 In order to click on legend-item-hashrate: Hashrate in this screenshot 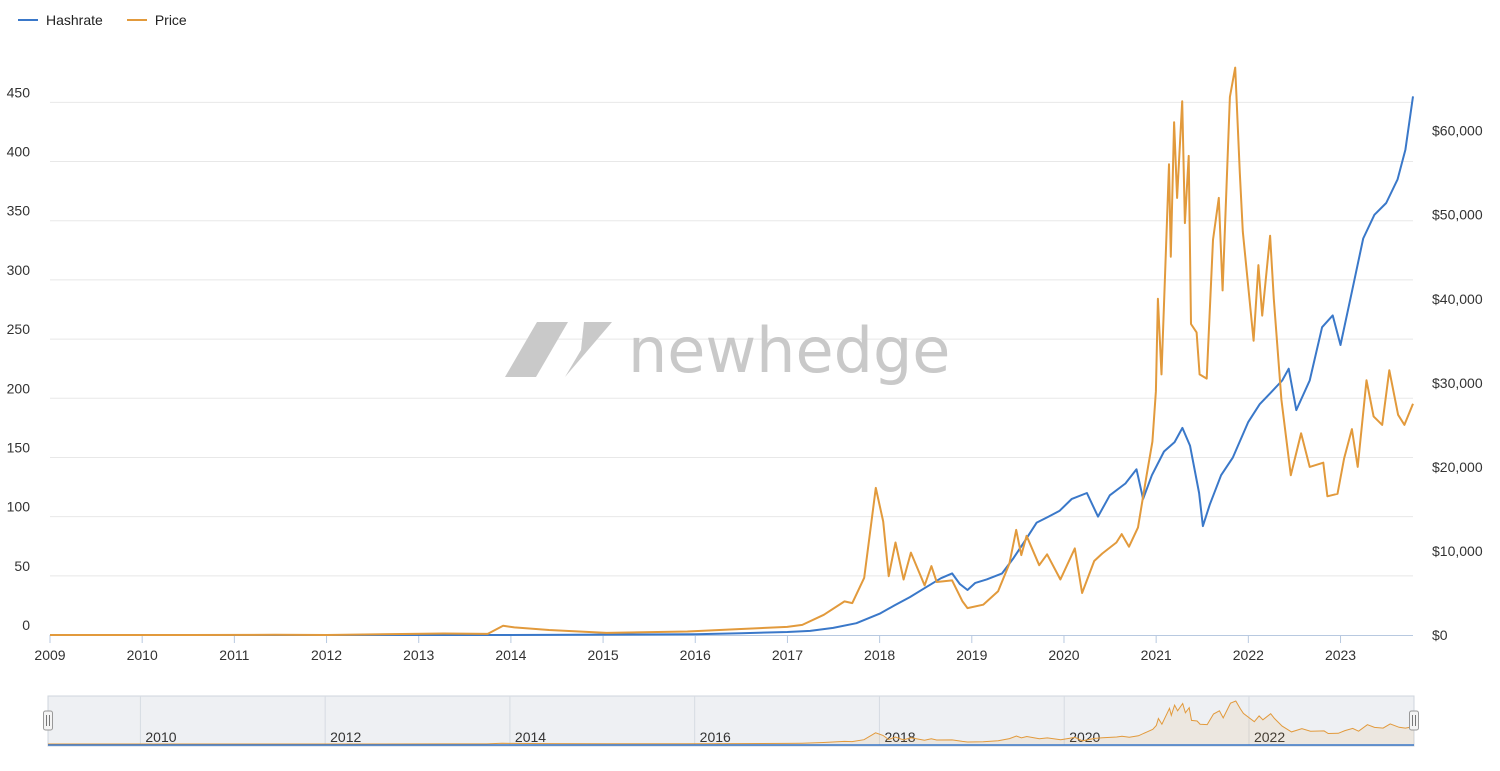, I will do `click(60, 20)`.